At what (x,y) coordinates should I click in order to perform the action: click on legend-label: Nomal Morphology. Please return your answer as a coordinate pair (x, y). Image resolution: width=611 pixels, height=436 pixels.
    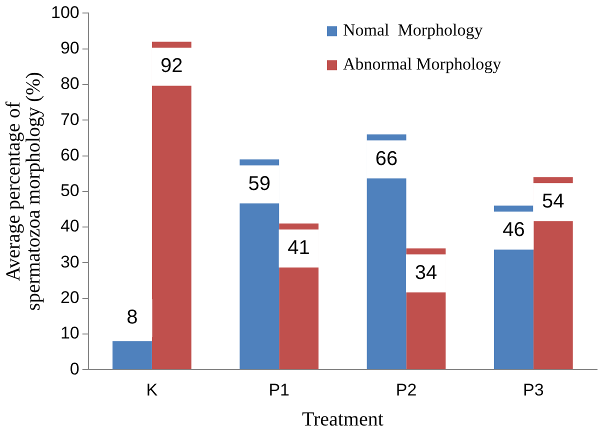
    Looking at the image, I should click on (413, 30).